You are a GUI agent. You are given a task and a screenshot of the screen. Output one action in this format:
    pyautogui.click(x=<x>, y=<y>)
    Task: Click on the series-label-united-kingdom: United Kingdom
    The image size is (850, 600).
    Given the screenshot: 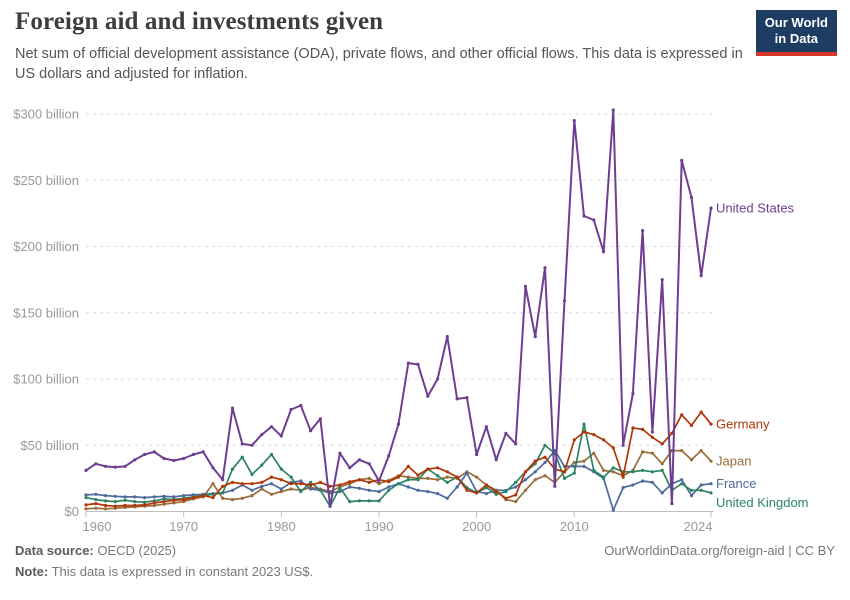 What is the action you would take?
    pyautogui.click(x=762, y=502)
    